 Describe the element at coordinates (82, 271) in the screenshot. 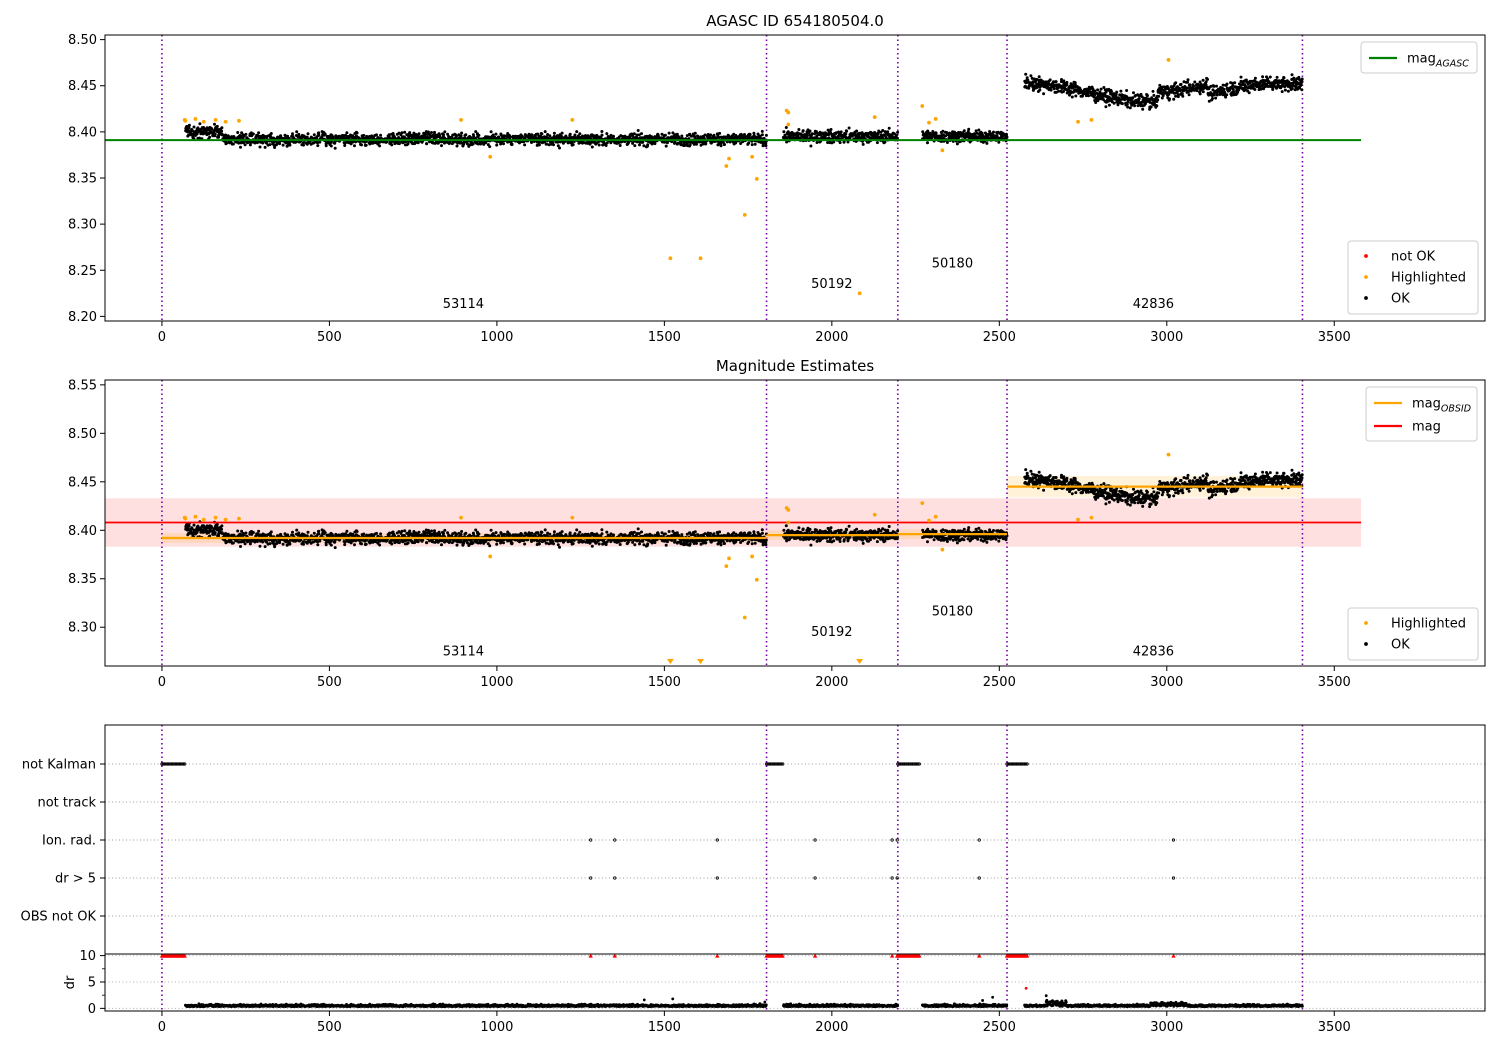

I see `y-tick-label: 8.25` at that location.